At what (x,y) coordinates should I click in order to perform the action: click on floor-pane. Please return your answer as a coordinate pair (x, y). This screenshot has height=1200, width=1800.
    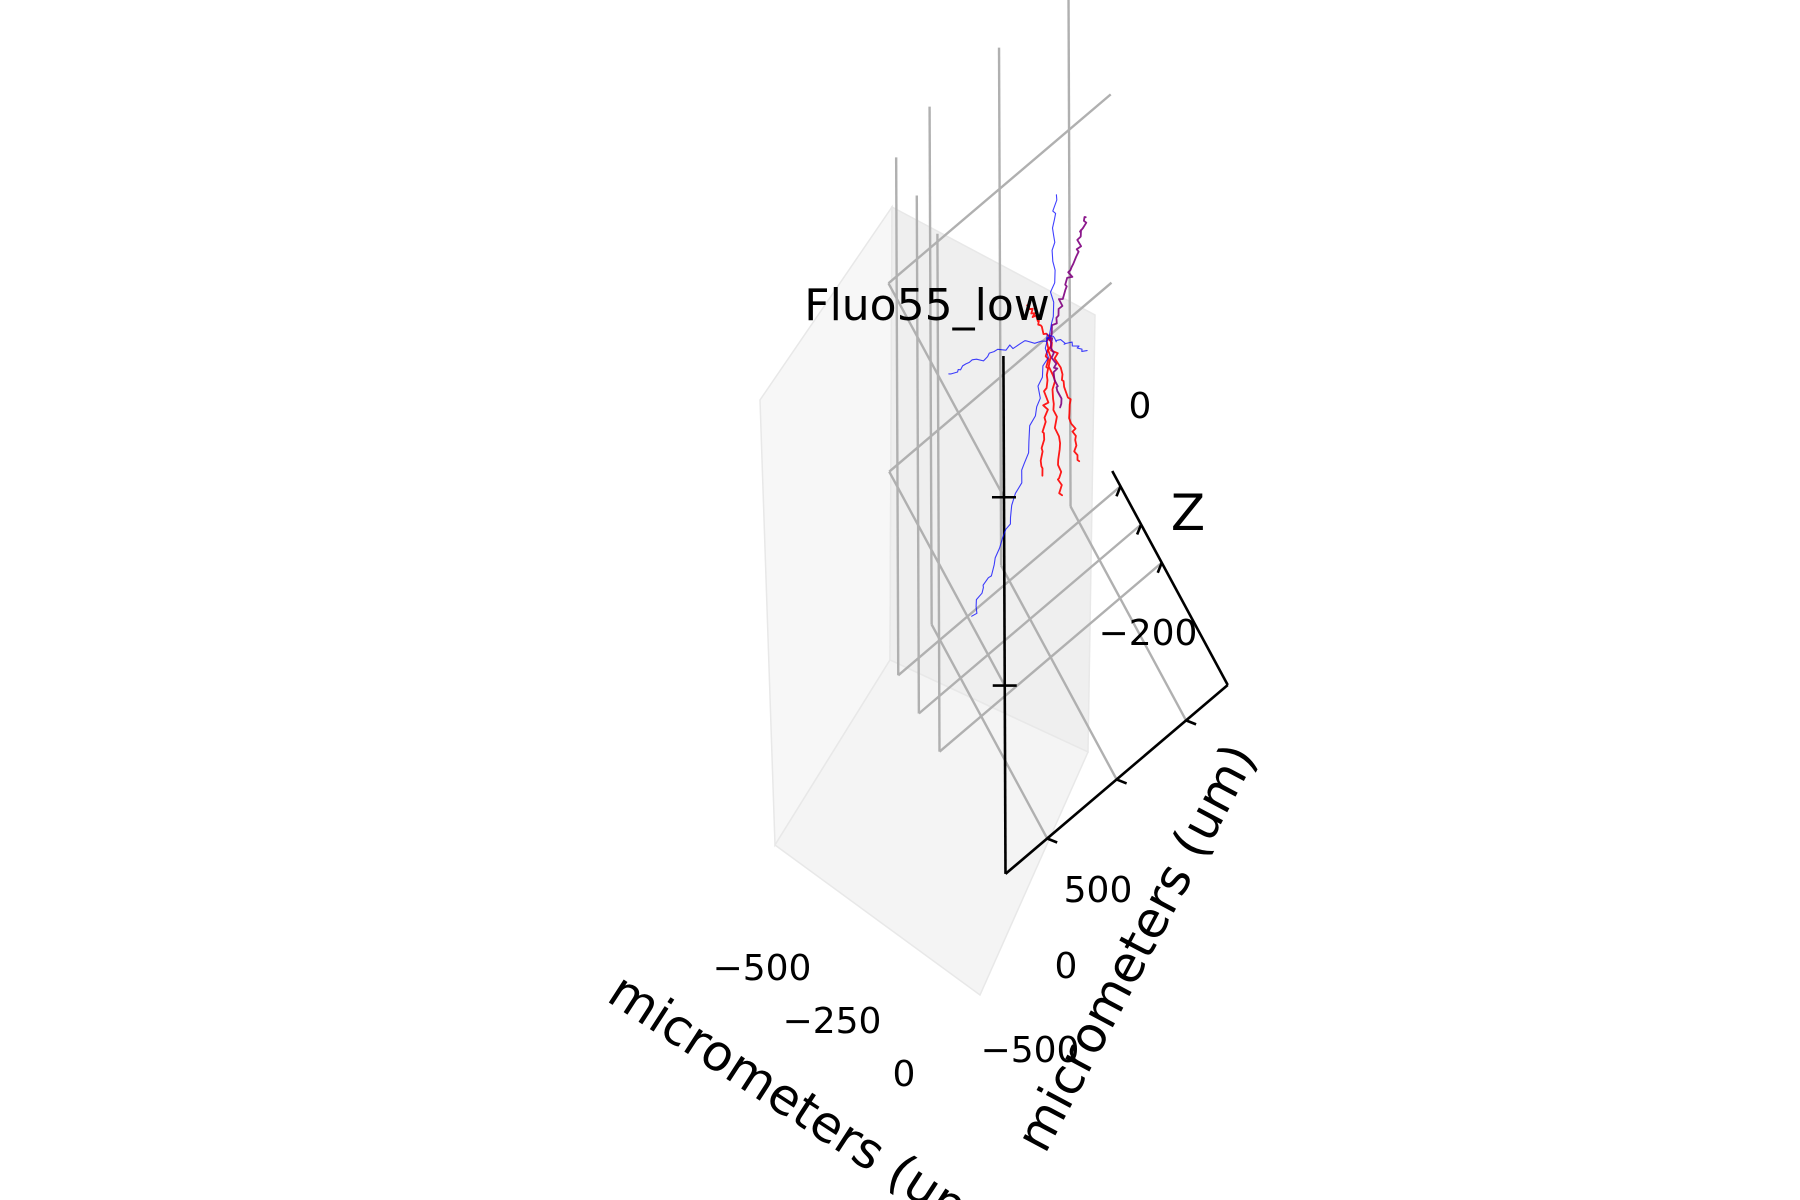
    Looking at the image, I should click on (931, 828).